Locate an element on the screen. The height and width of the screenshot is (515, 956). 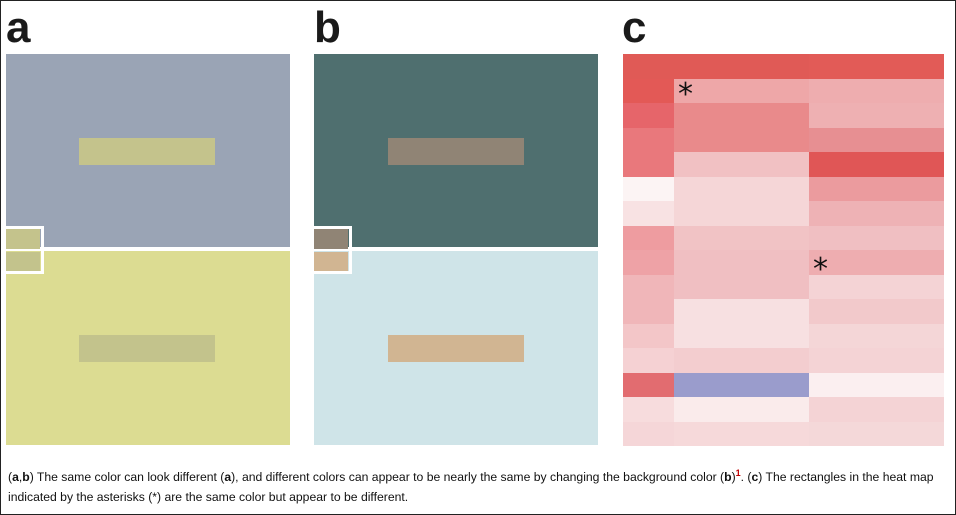
panel-label-a: a is located at coordinates (18, 27).